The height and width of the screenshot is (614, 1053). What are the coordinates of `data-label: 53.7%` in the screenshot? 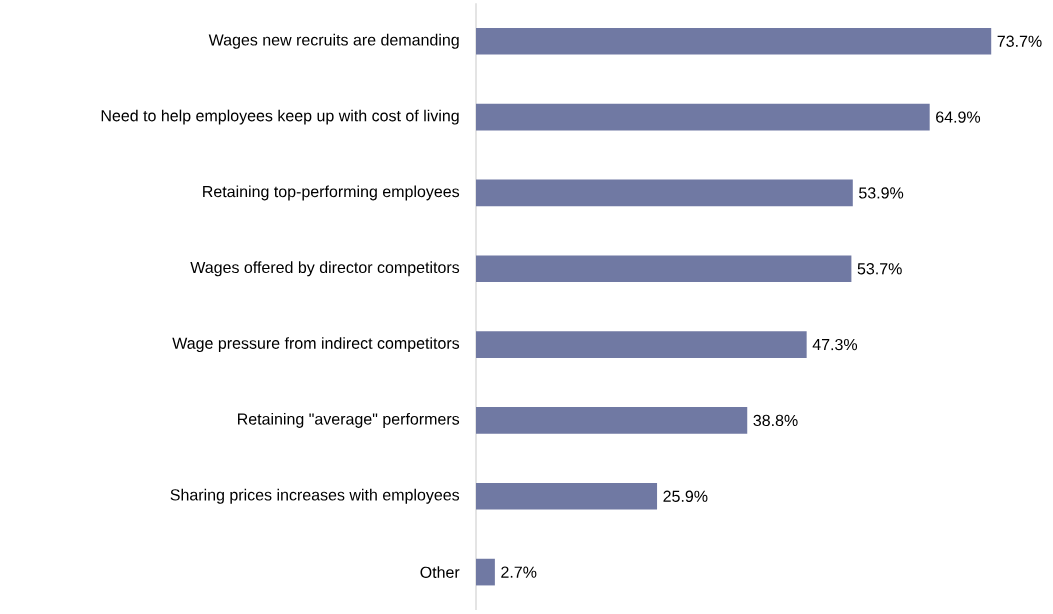 It's located at (879, 269).